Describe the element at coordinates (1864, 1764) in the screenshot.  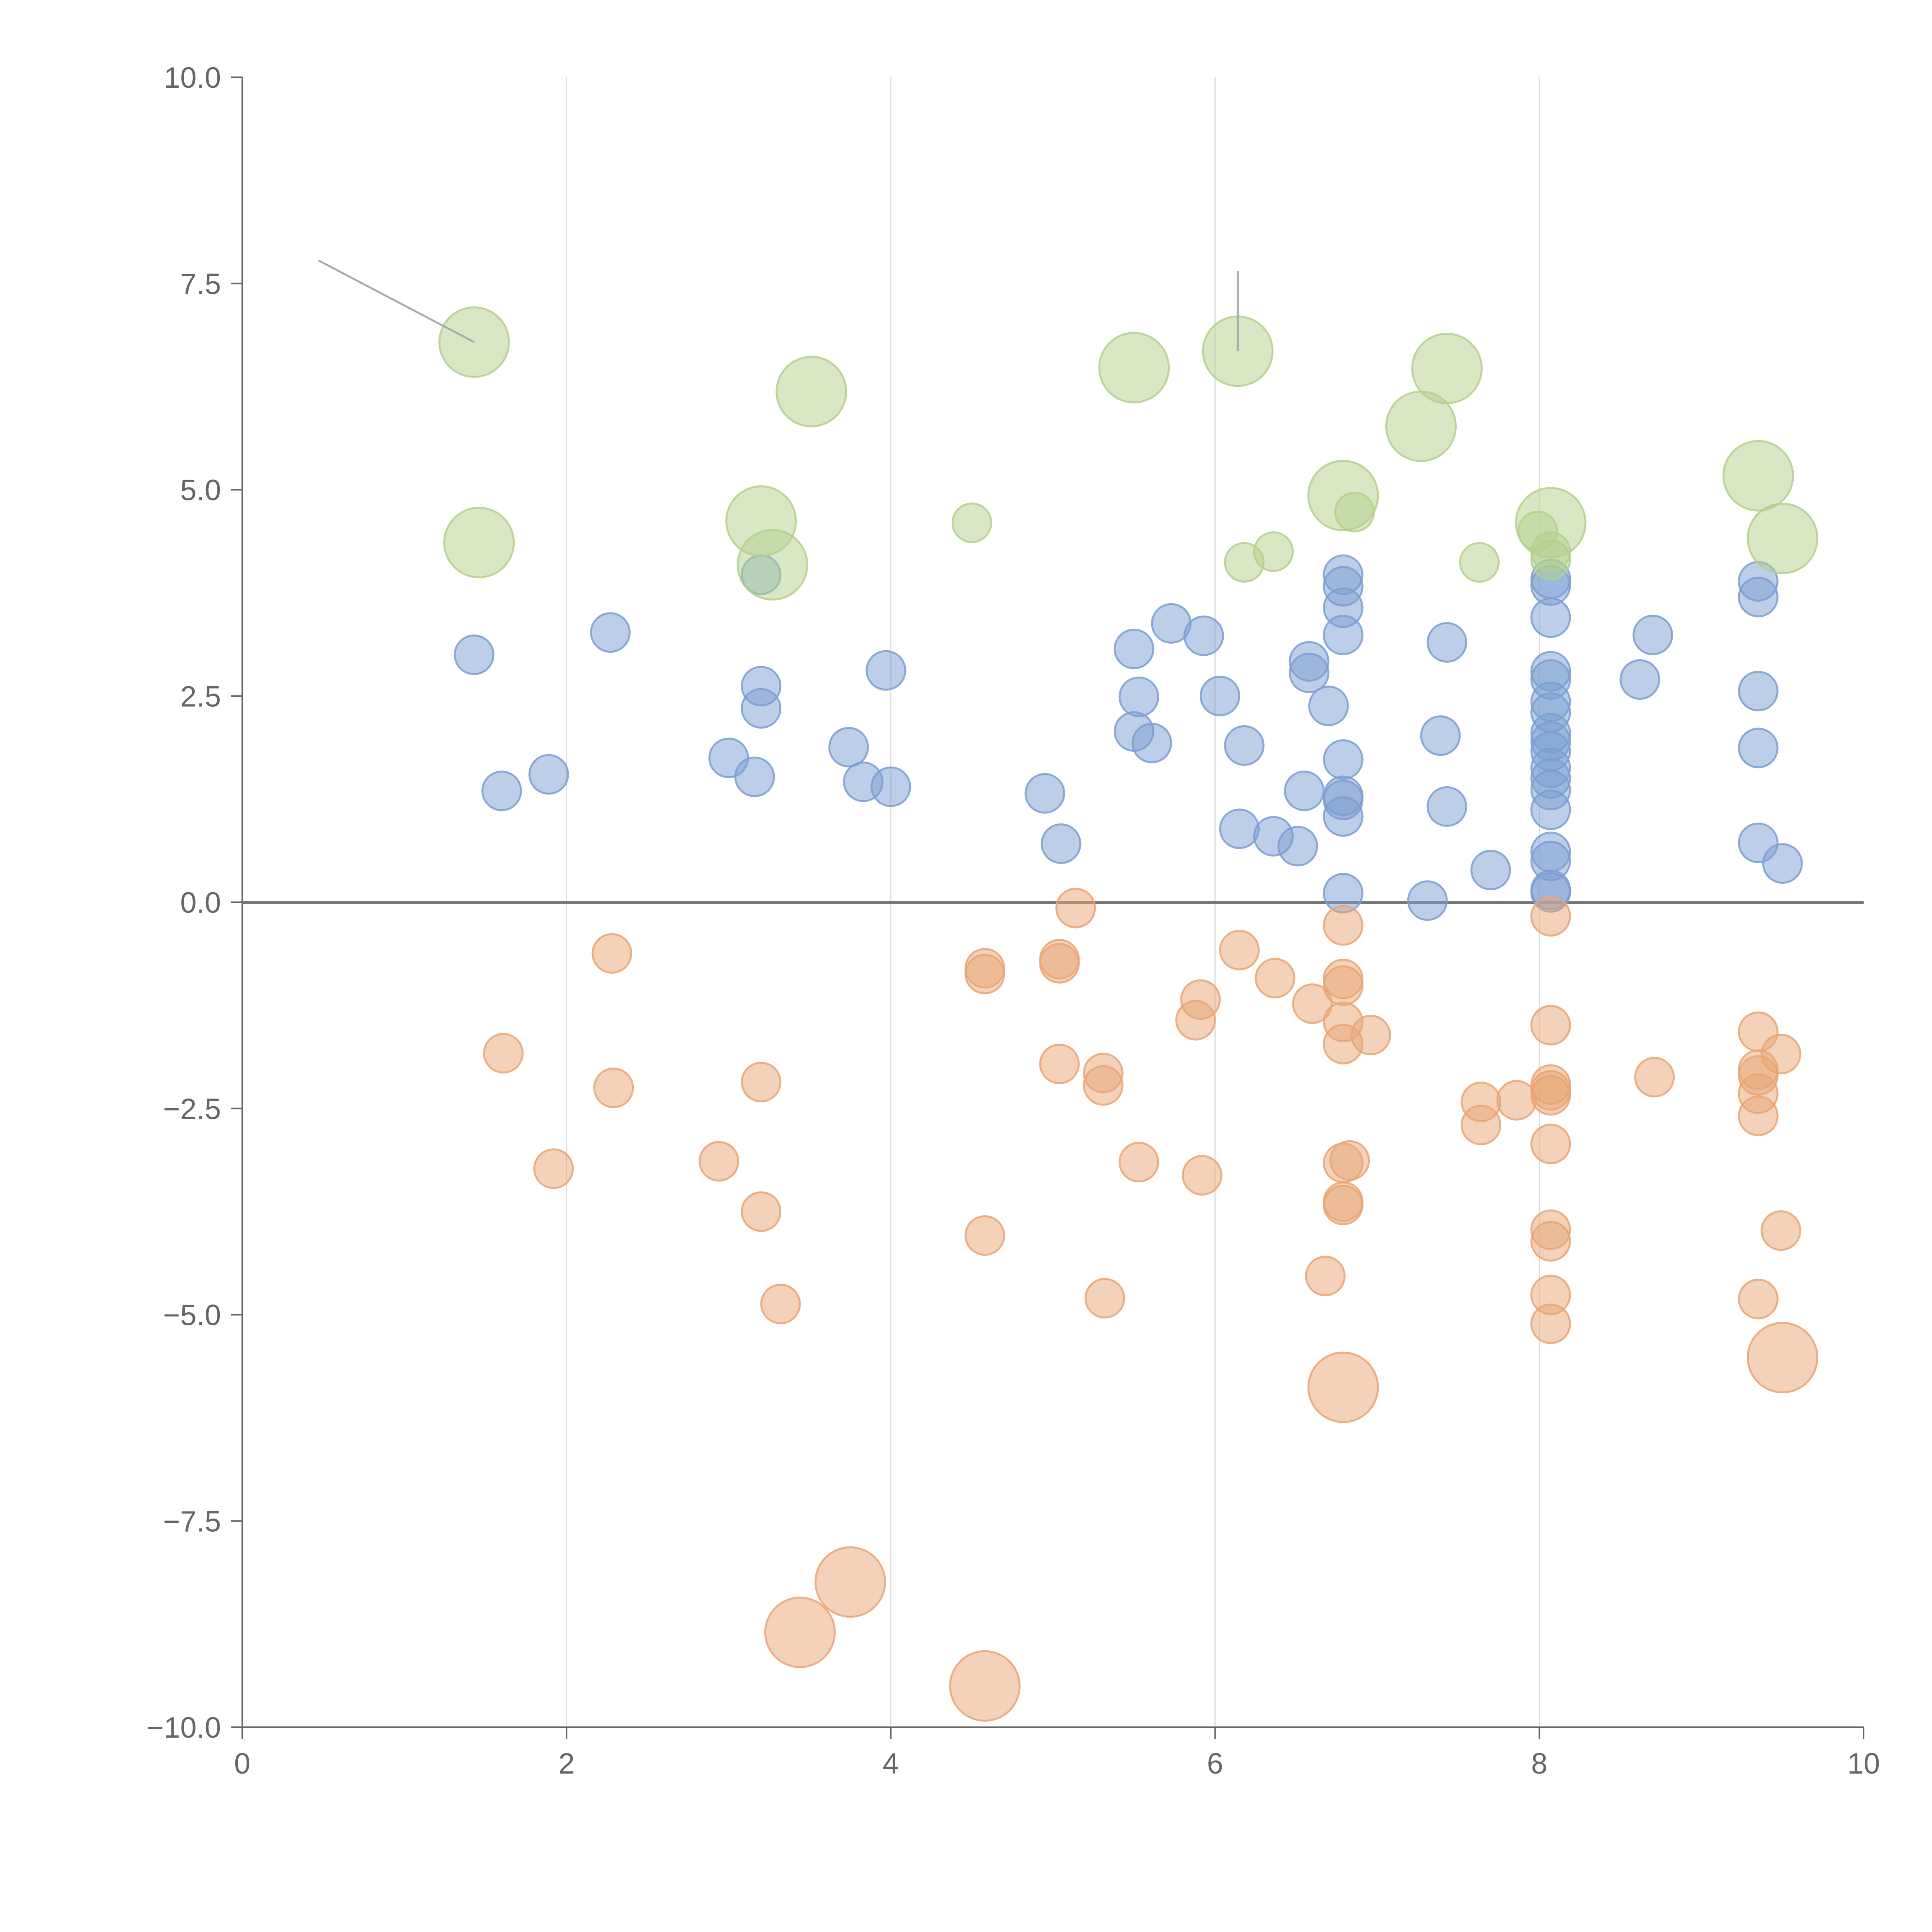
I see `x-tick-label-5: 10` at that location.